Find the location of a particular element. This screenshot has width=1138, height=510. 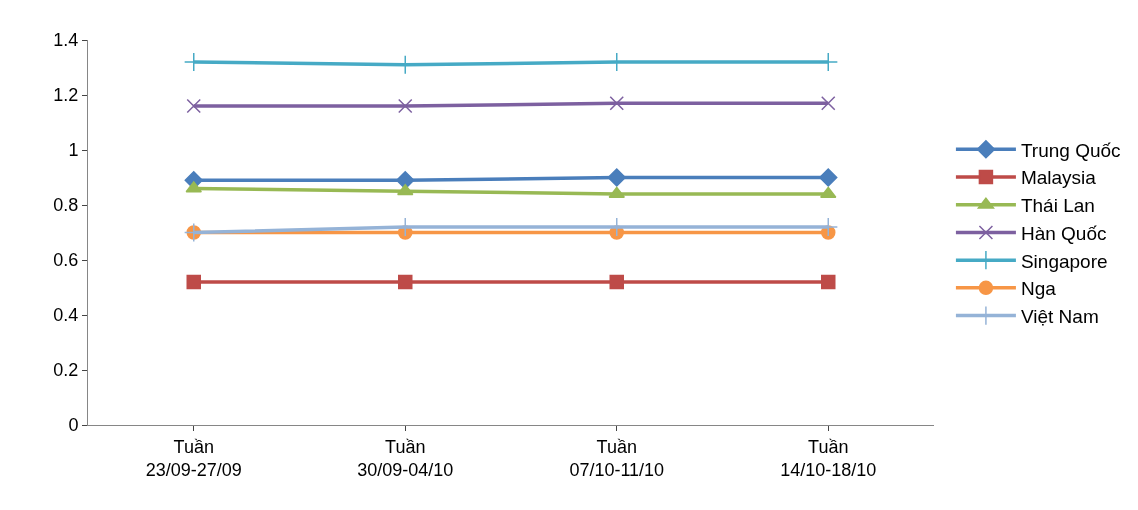

y-tick-label: 0.6 is located at coordinates (66, 260).